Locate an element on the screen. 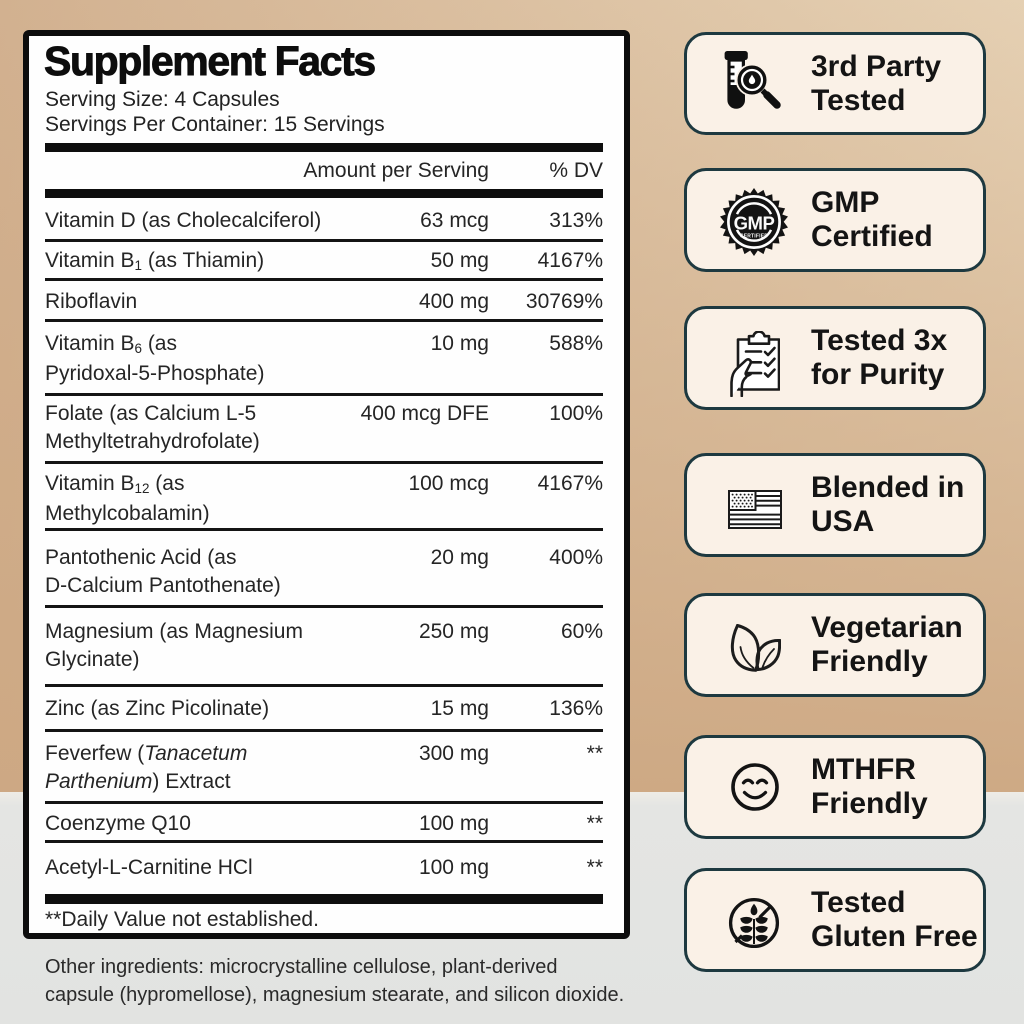 This screenshot has width=1024, height=1024. svg-text: GMP is located at coordinates (754, 223).